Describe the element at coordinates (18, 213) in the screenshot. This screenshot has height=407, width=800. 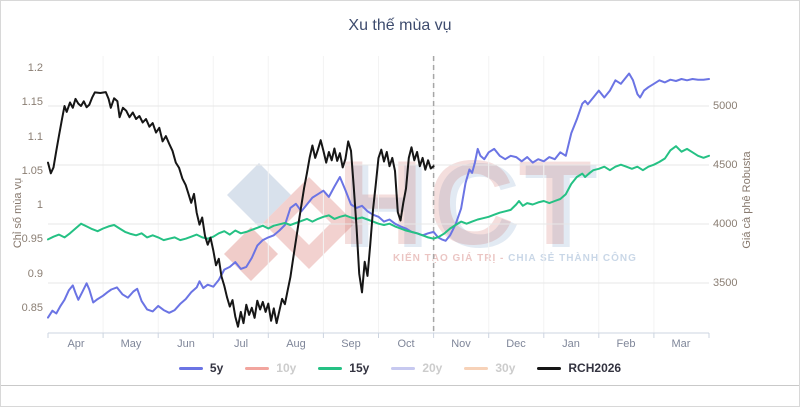
I see `y-axis-left-title: Chỉ số mùa vụ` at that location.